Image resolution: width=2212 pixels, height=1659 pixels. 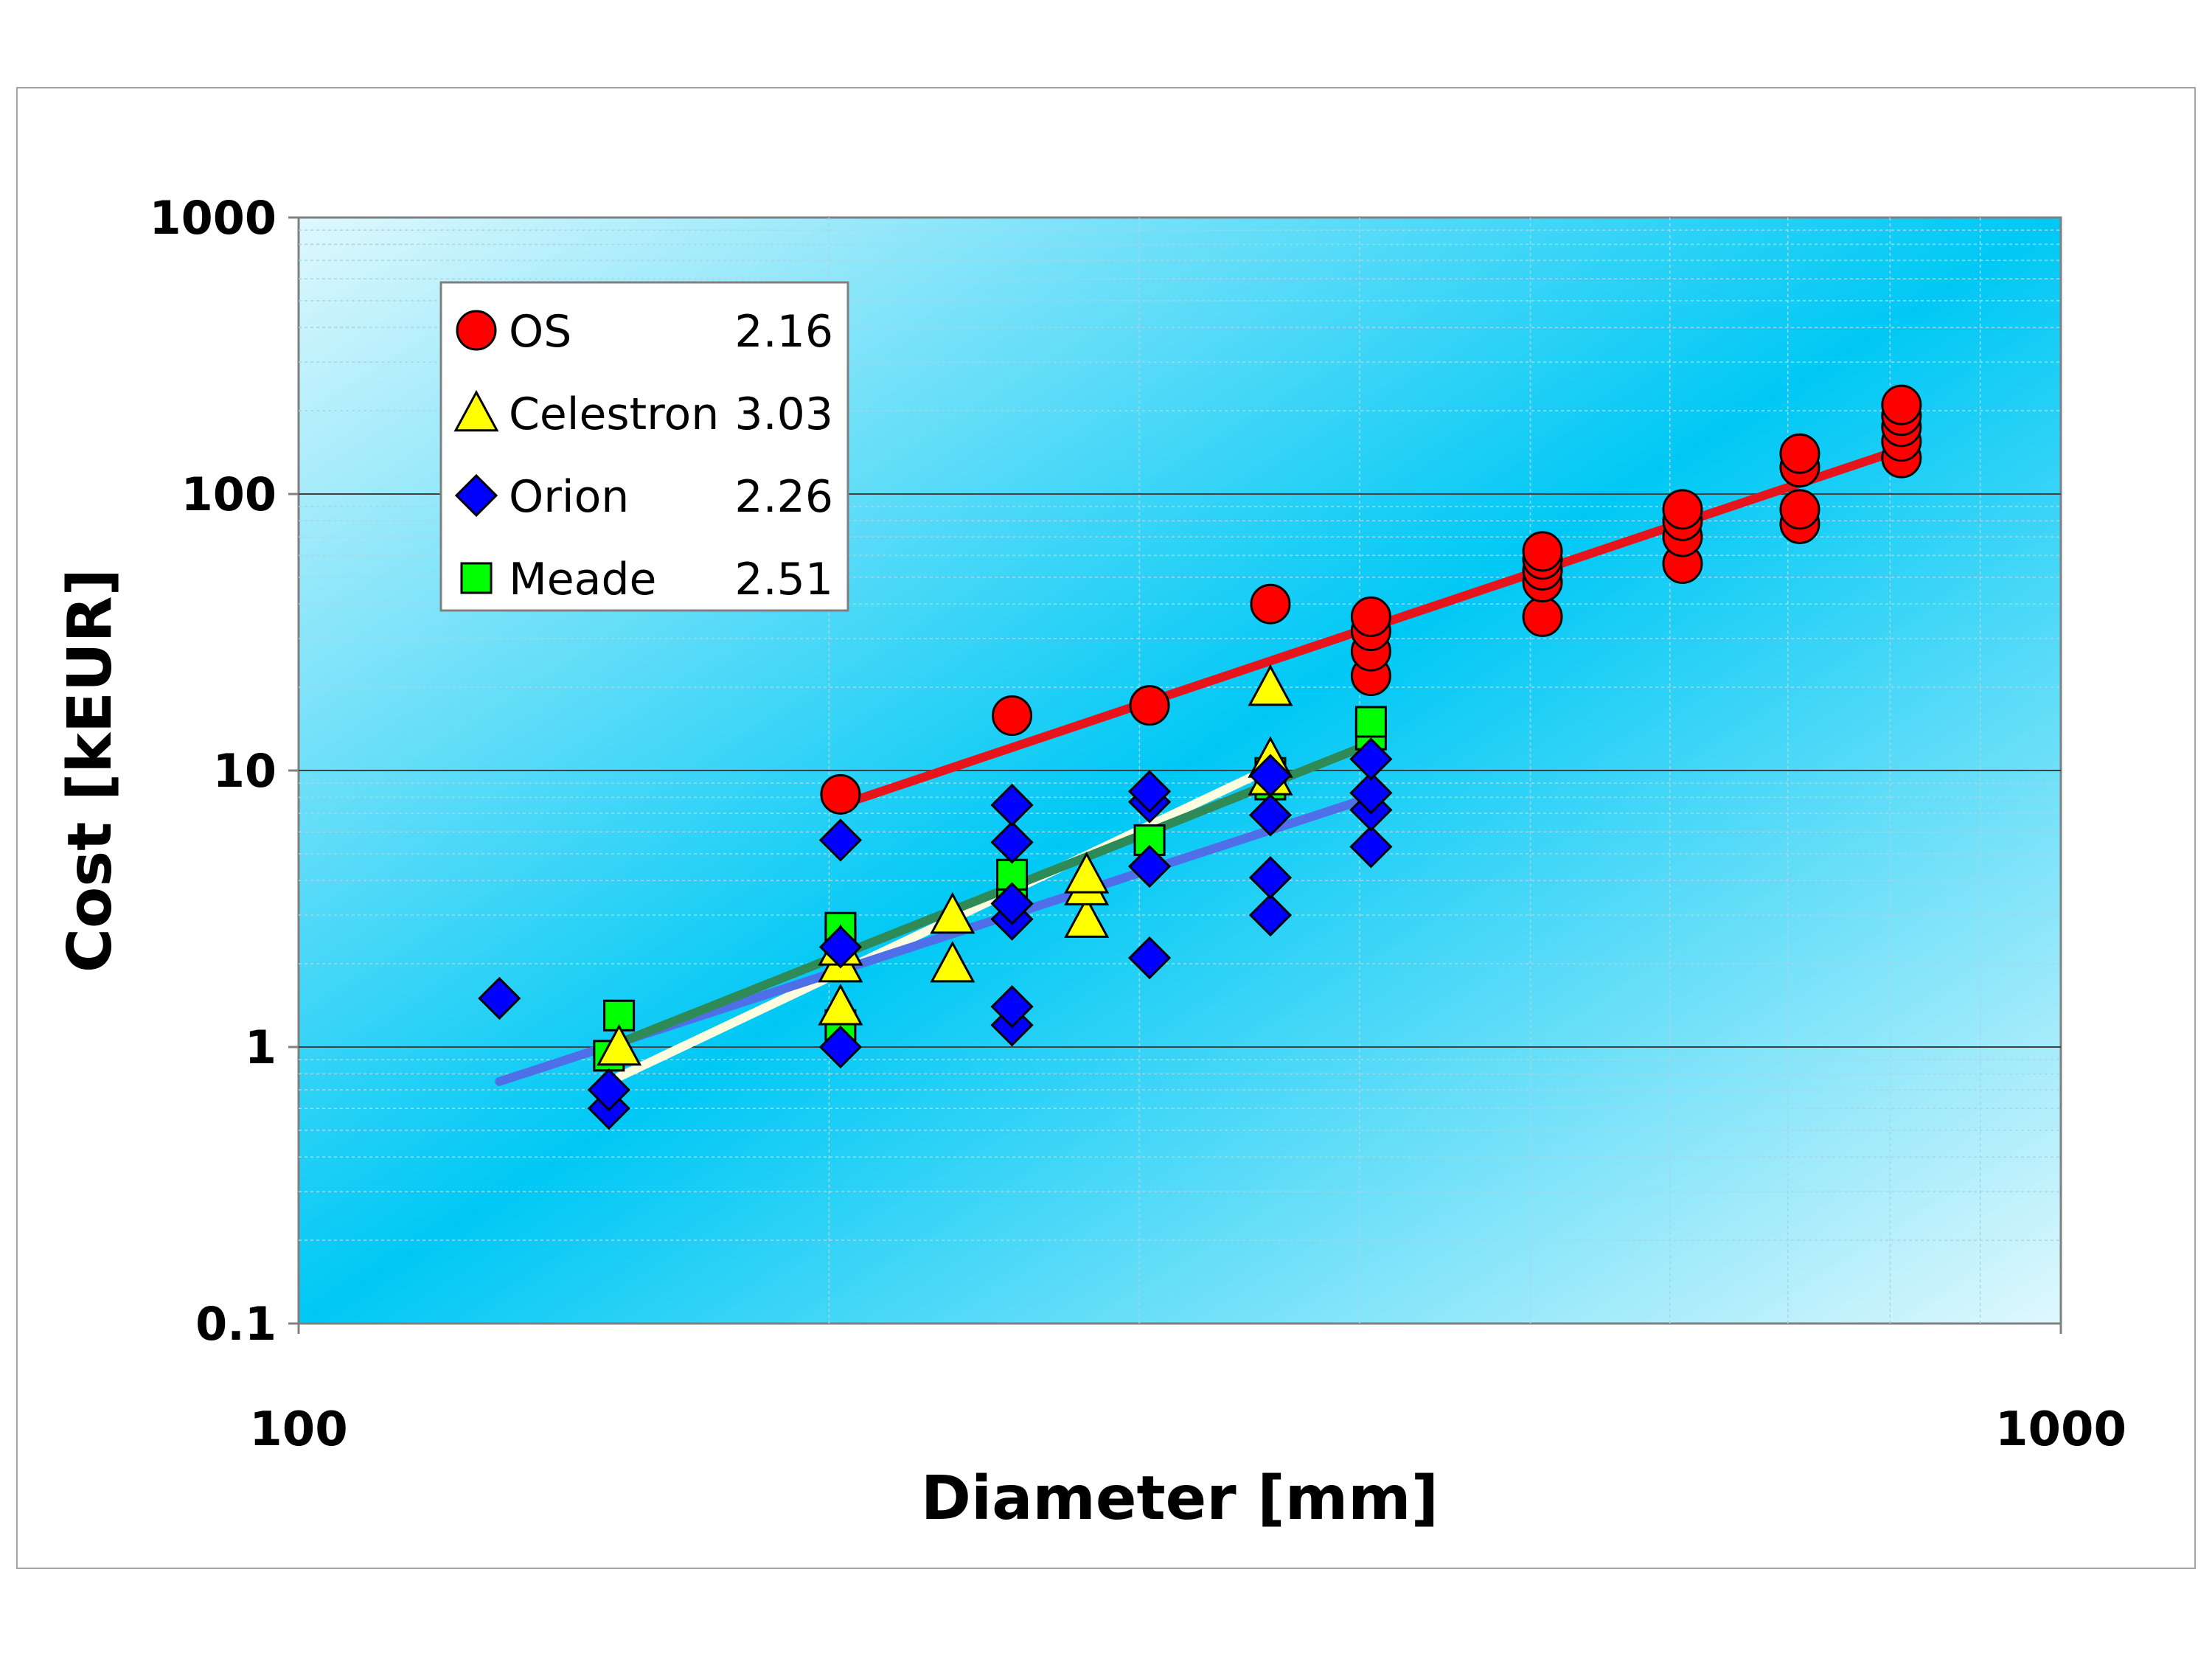 I want to click on y-tick-label: 1000, so click(x=212, y=218).